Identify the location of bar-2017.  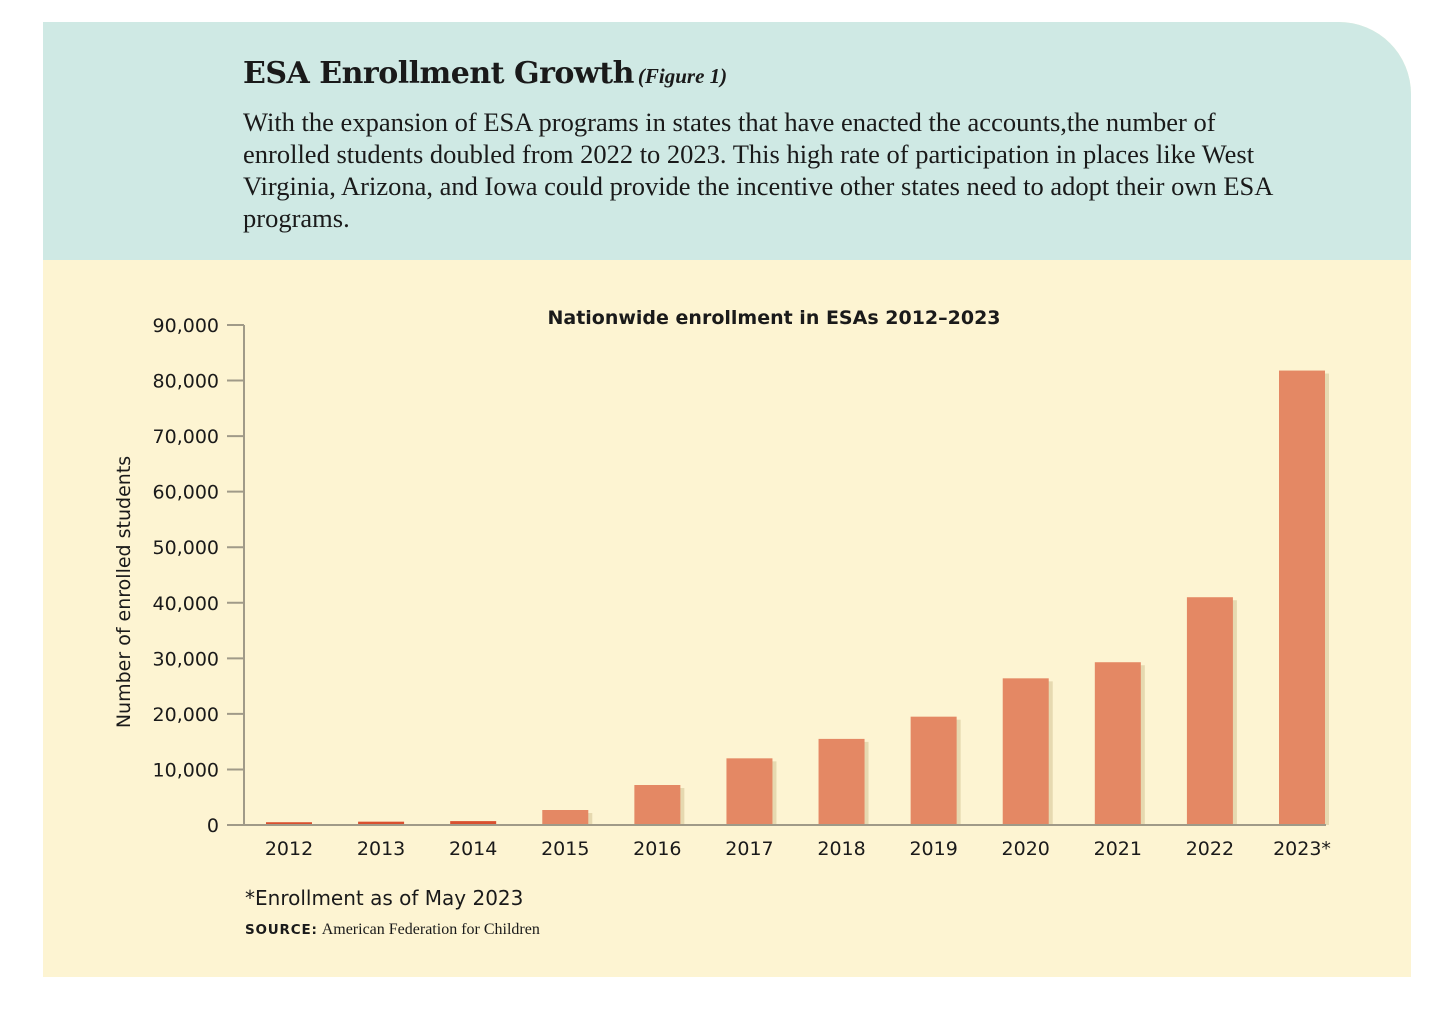
(749, 791).